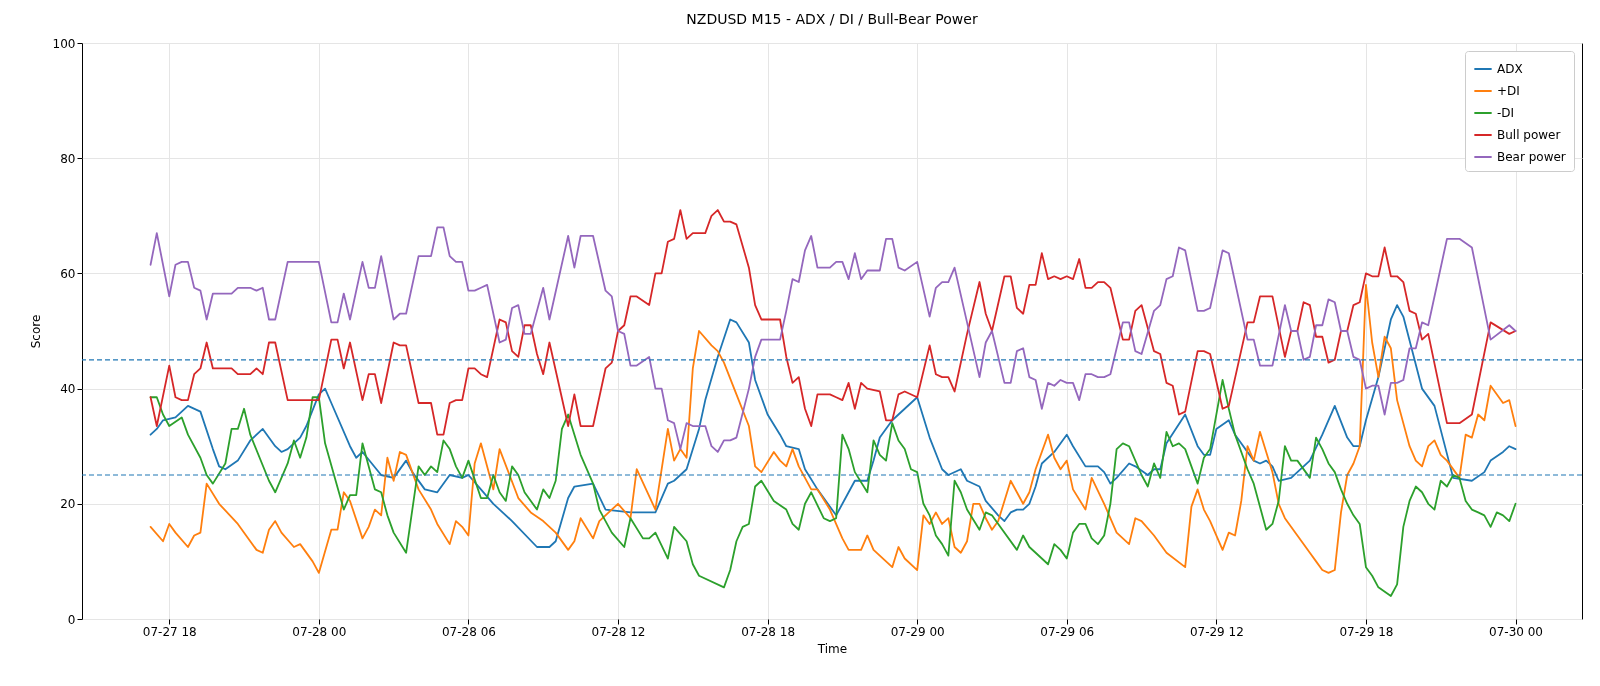 The image size is (1600, 686). What do you see at coordinates (68, 389) in the screenshot?
I see `y-tick-label: 40` at bounding box center [68, 389].